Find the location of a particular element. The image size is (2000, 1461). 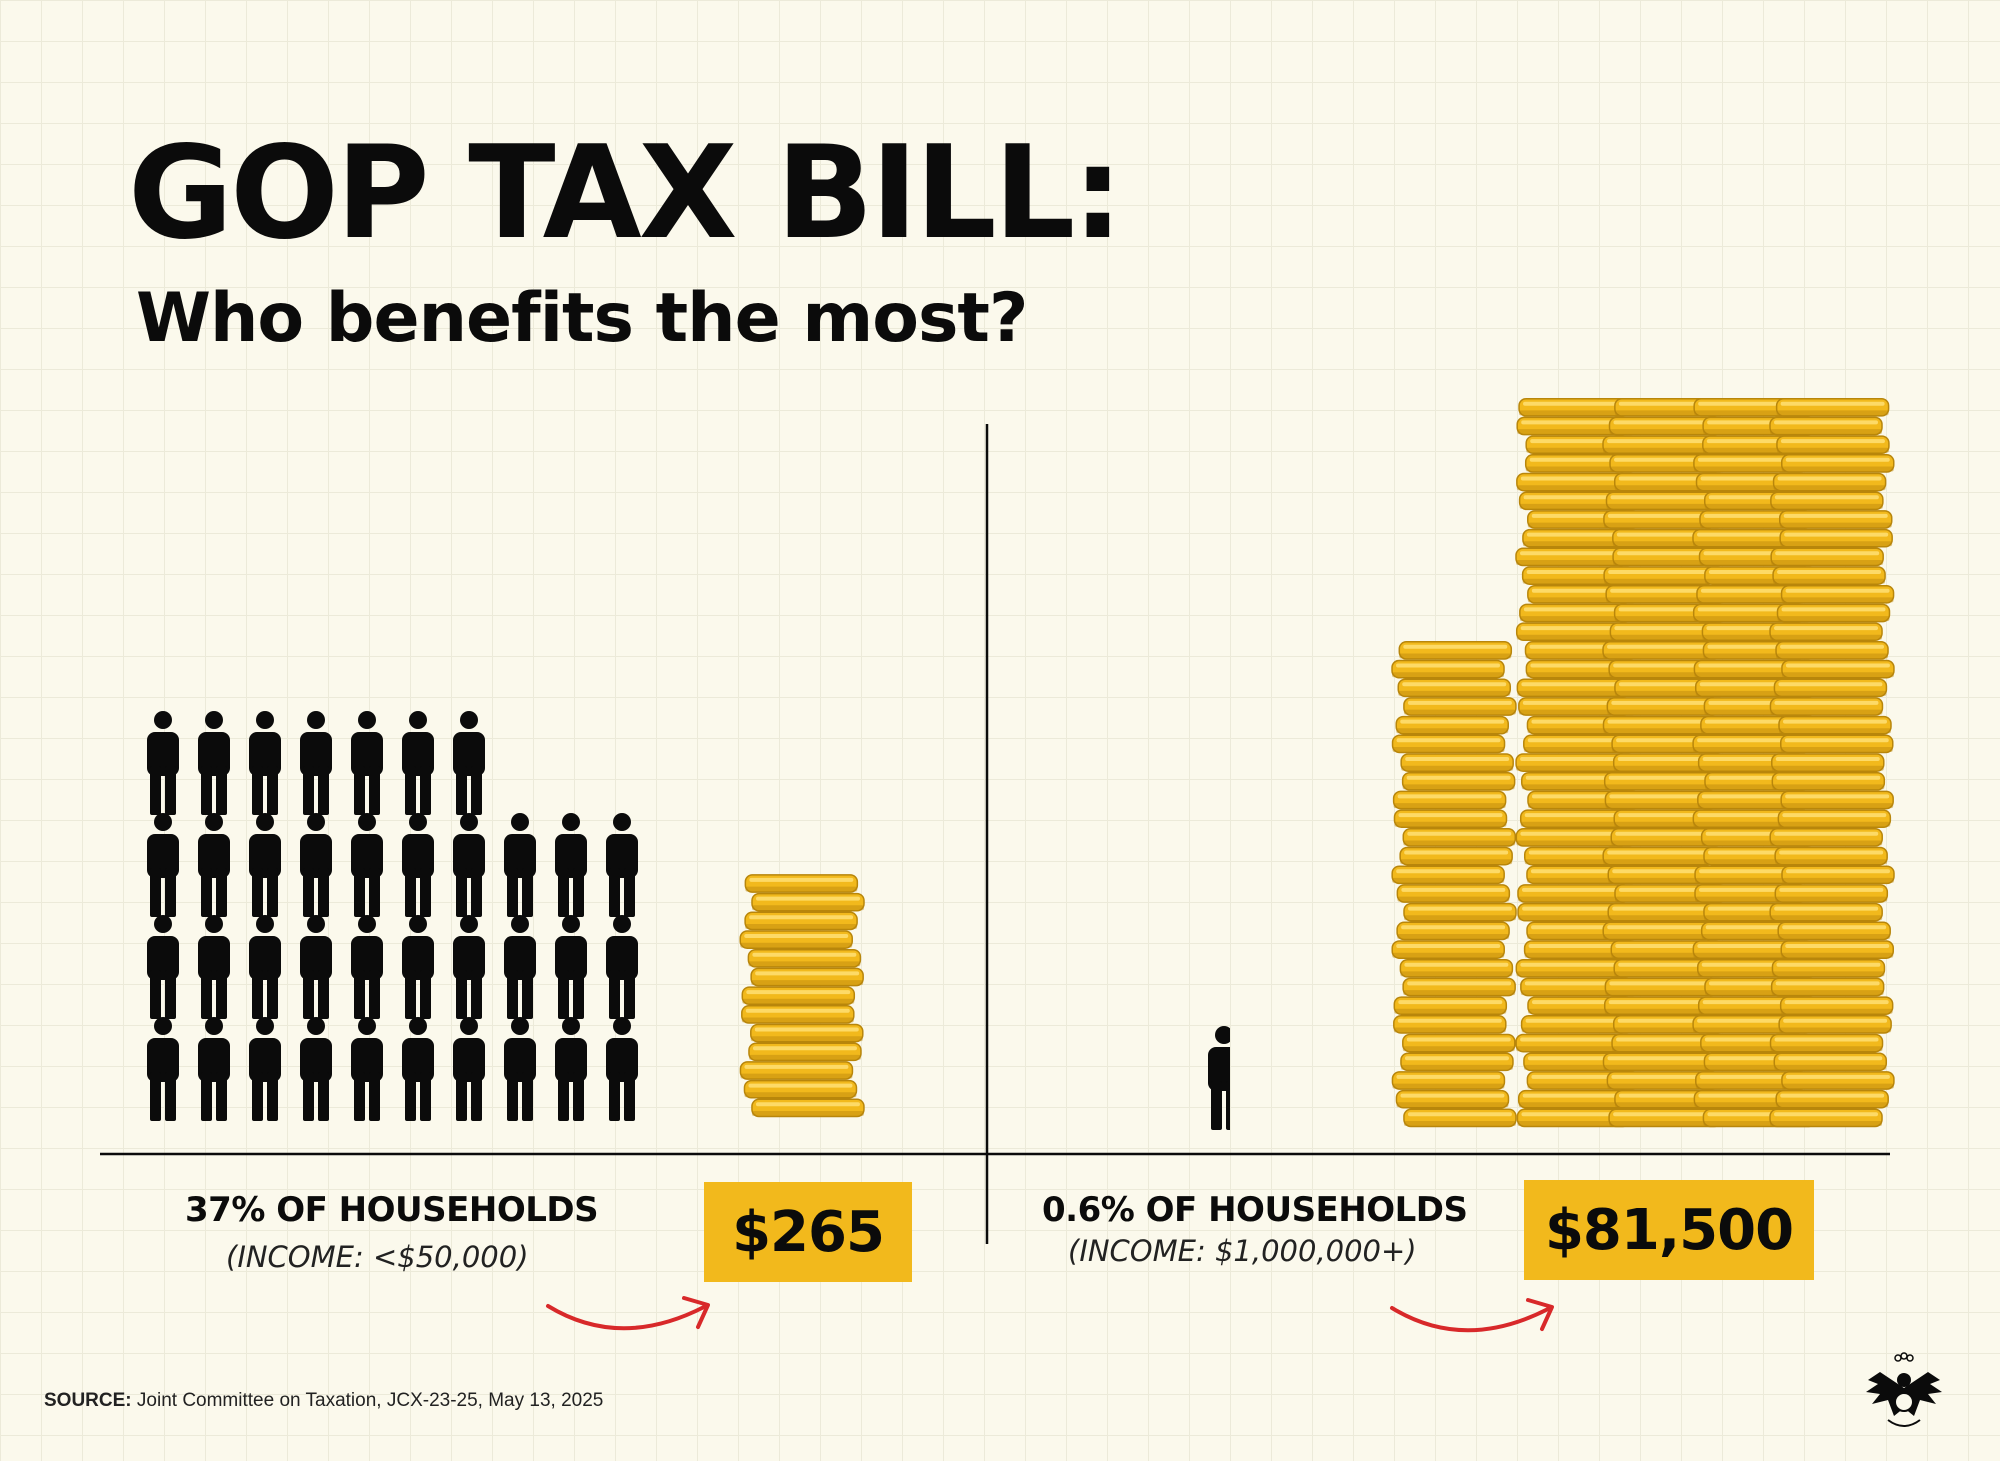

arrow-right-head is located at coordinates (1540, 1314).